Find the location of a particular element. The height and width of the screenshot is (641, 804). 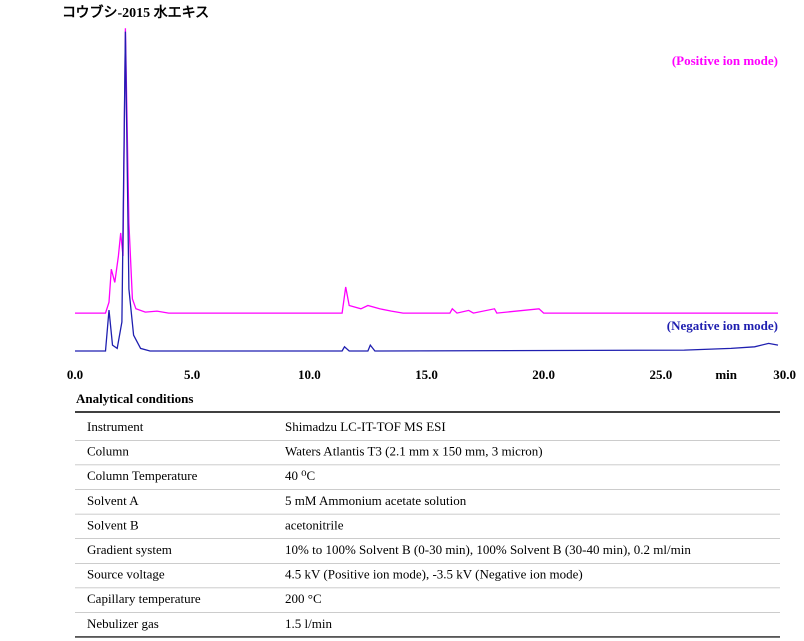

x-tick-label: 0.0 is located at coordinates (75, 374).